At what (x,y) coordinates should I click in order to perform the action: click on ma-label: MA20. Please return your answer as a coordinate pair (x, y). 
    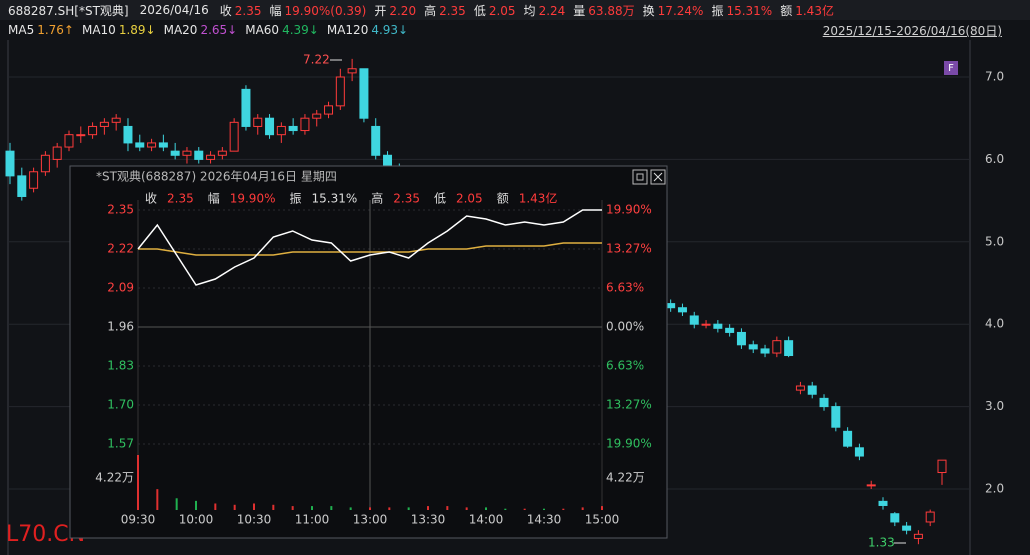
    Looking at the image, I should click on (180, 30).